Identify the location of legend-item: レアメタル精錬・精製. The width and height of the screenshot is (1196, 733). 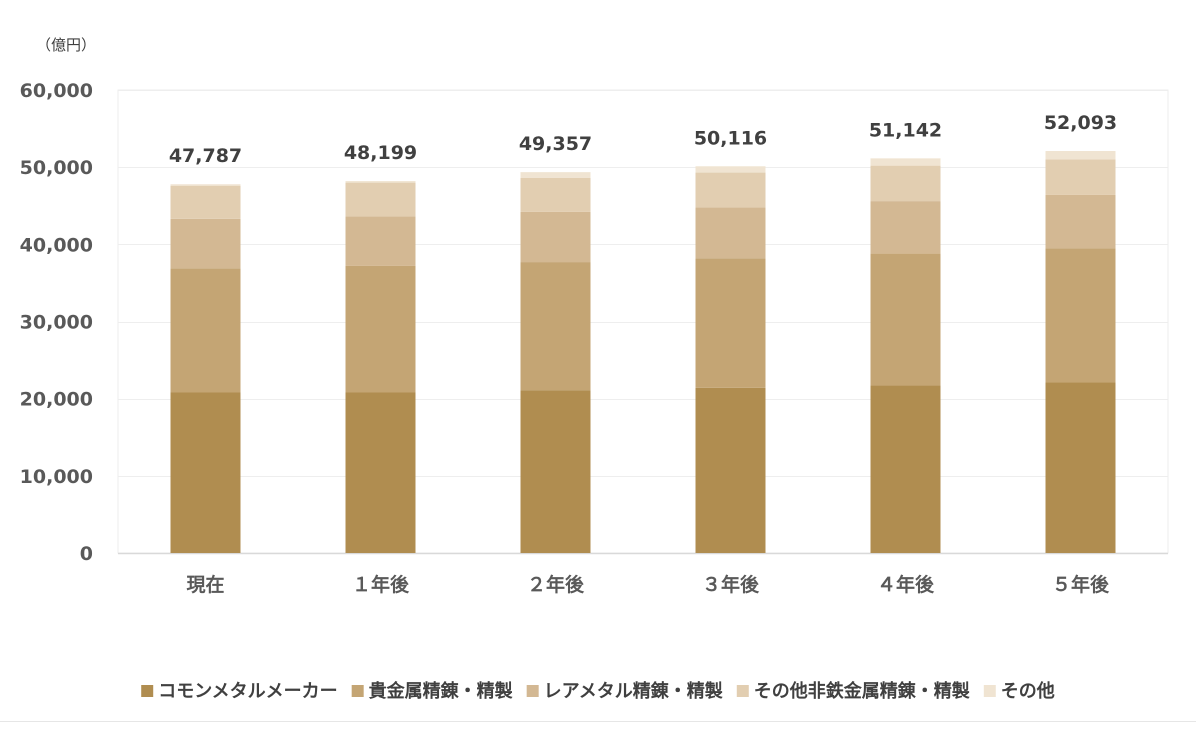
(624, 691).